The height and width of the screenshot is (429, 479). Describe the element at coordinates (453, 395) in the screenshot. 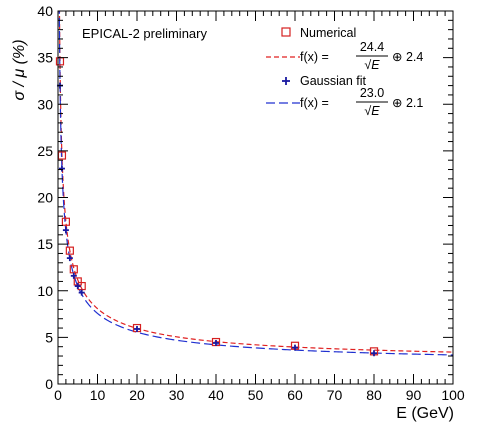

I see `x-tick-label: 100` at that location.